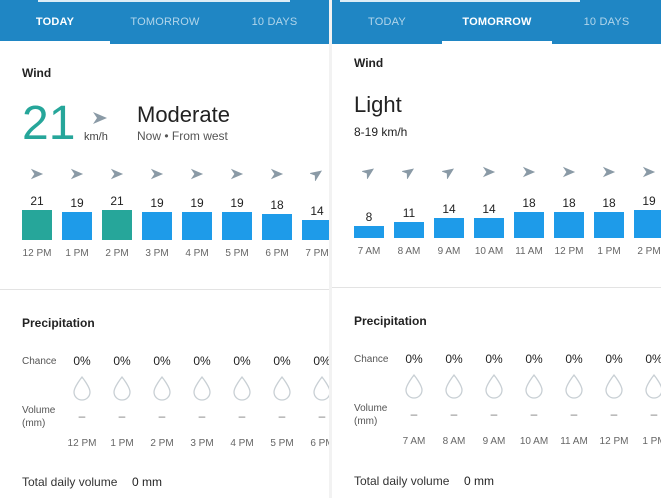 The height and width of the screenshot is (498, 661). Describe the element at coordinates (117, 253) in the screenshot. I see `wind-hour-label: 2 PM` at that location.